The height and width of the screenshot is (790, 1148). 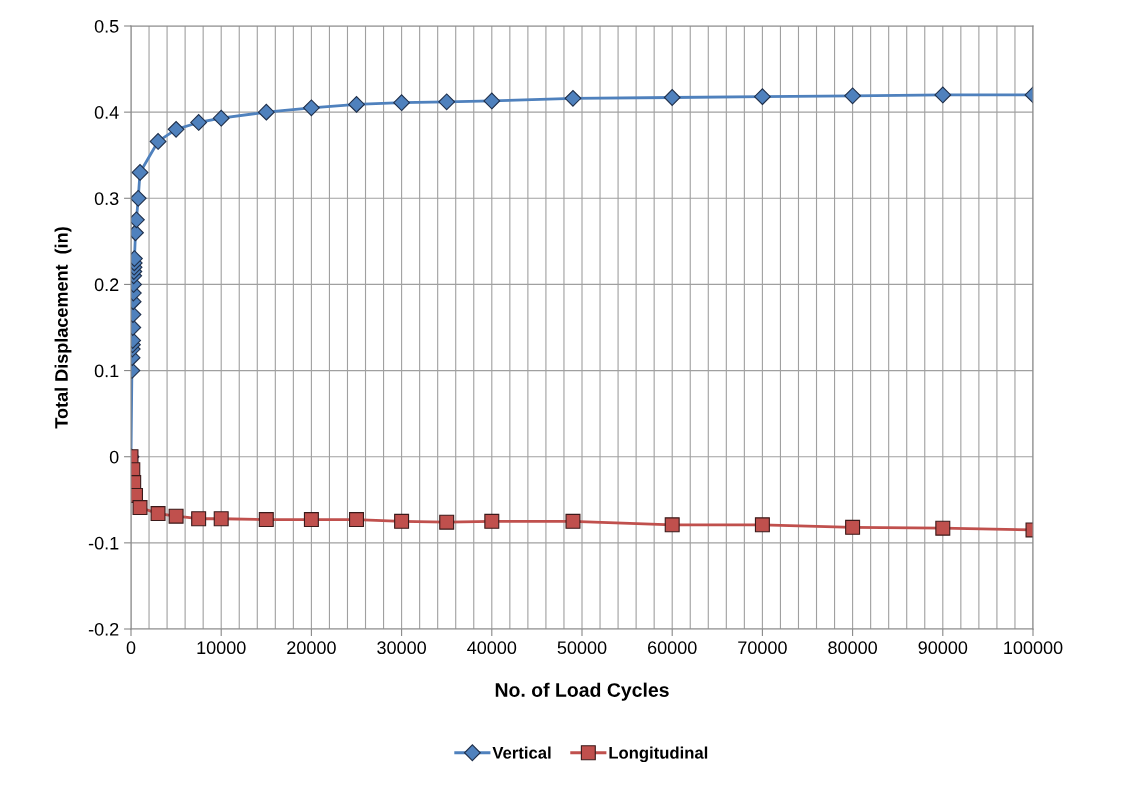 I want to click on y-tick-label: 0.2, so click(x=106, y=285).